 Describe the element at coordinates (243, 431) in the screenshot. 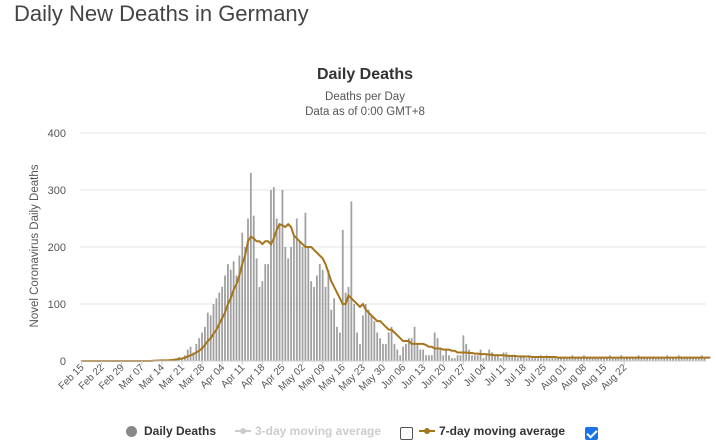

I see `line-dot-icon` at that location.